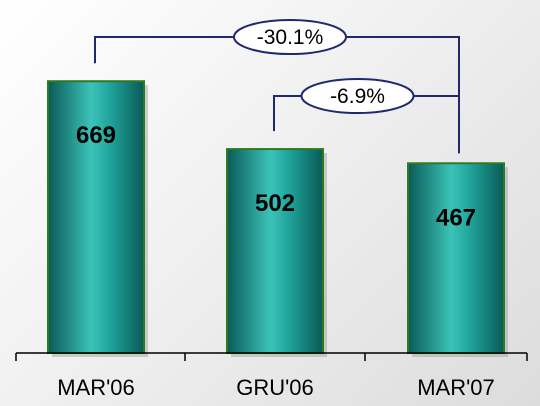 This screenshot has width=540, height=406. I want to click on bar-mar07, so click(456, 258).